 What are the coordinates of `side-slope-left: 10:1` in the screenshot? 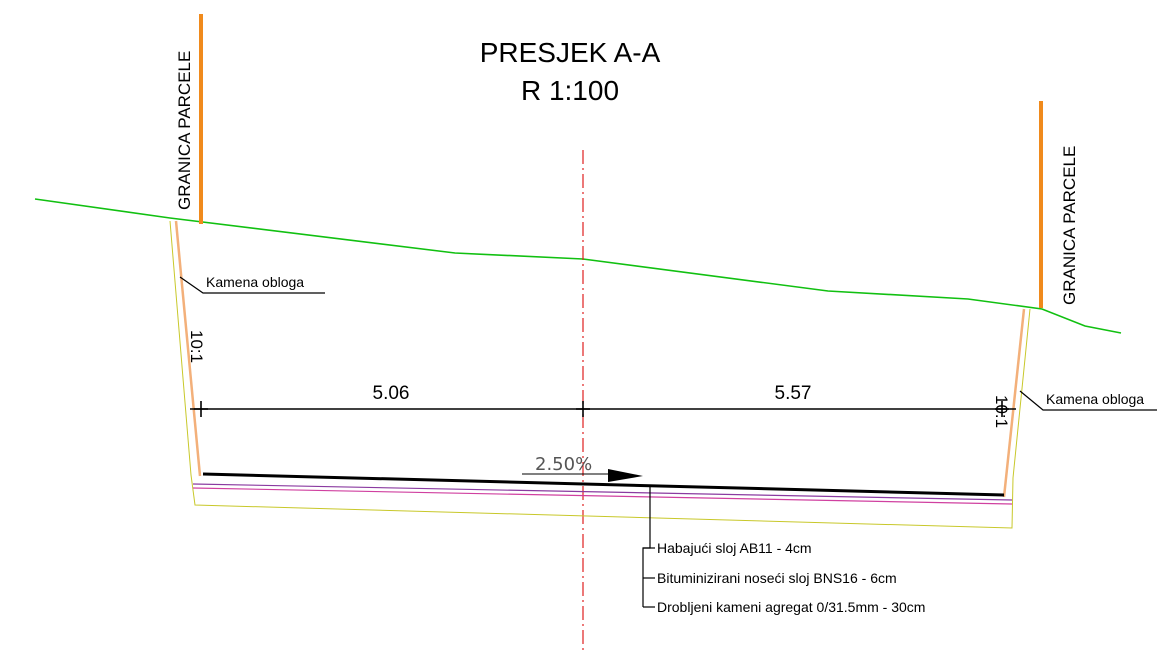 It's located at (196, 346).